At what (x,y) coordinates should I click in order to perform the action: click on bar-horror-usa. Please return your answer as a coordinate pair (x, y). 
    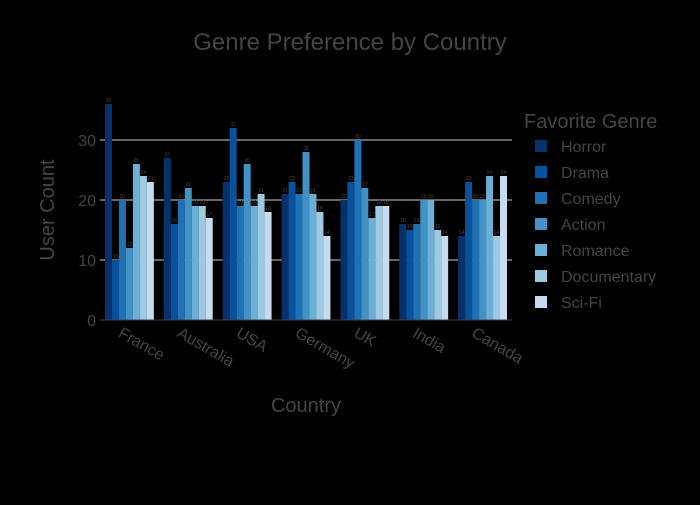
    Looking at the image, I should click on (226, 251).